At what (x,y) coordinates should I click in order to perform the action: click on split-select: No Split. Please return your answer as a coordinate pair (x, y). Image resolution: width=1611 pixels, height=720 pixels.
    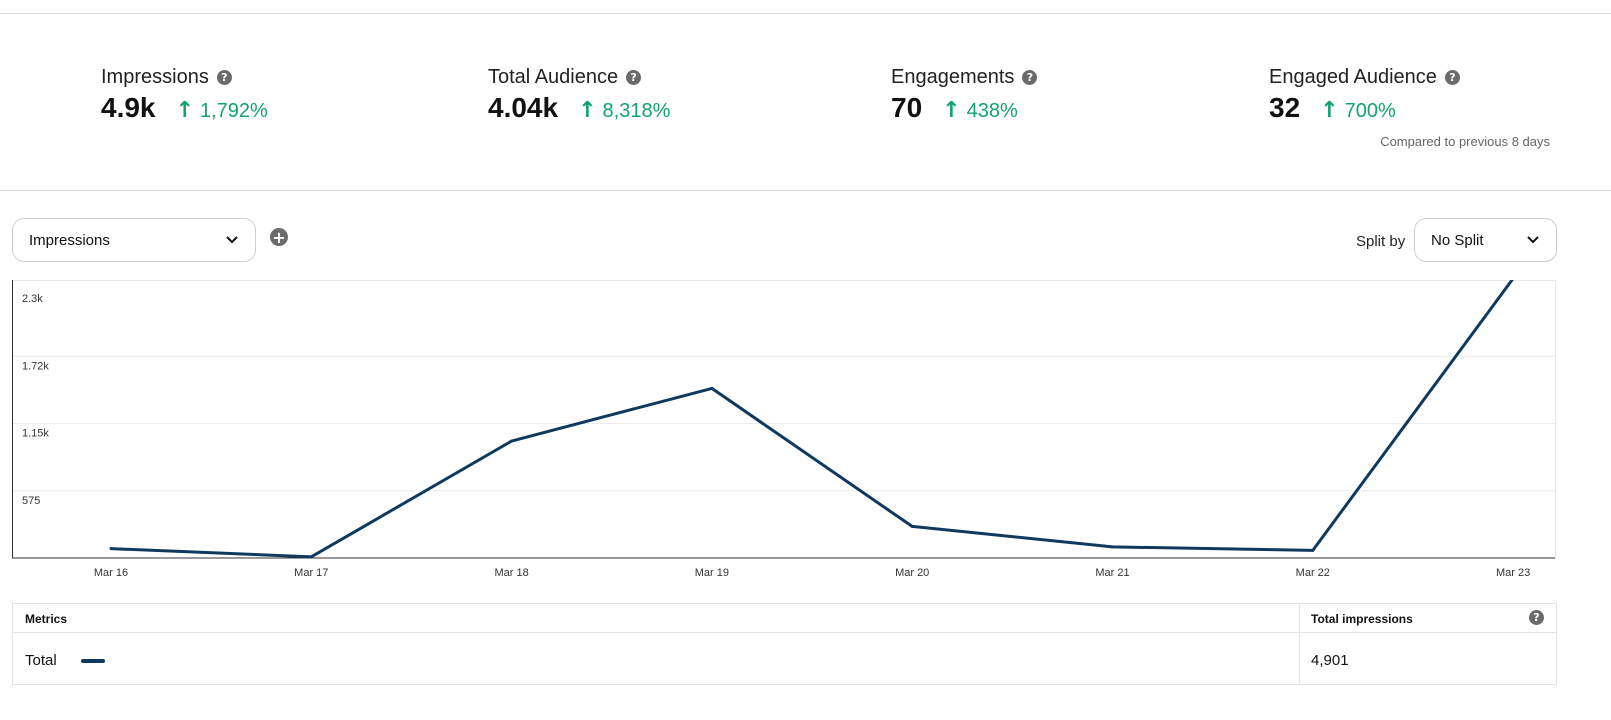
    Looking at the image, I should click on (1485, 240).